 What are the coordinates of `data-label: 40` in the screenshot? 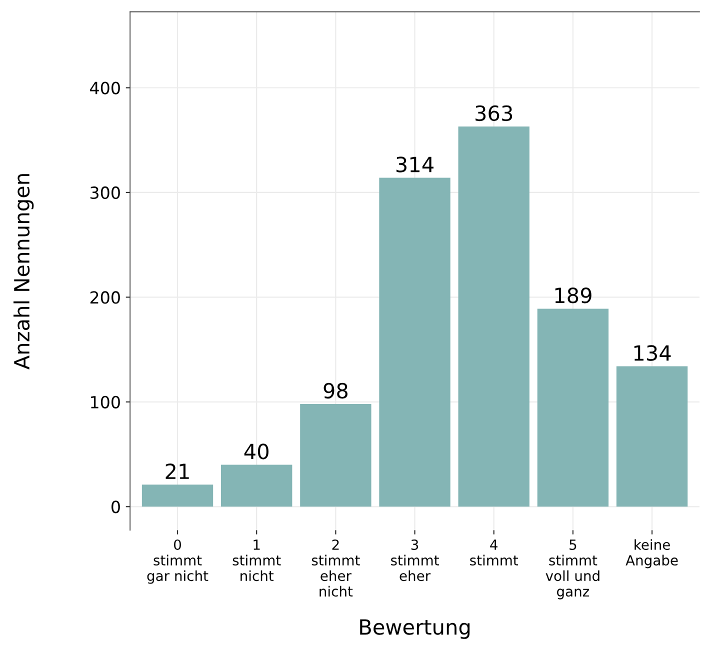 It's located at (256, 452).